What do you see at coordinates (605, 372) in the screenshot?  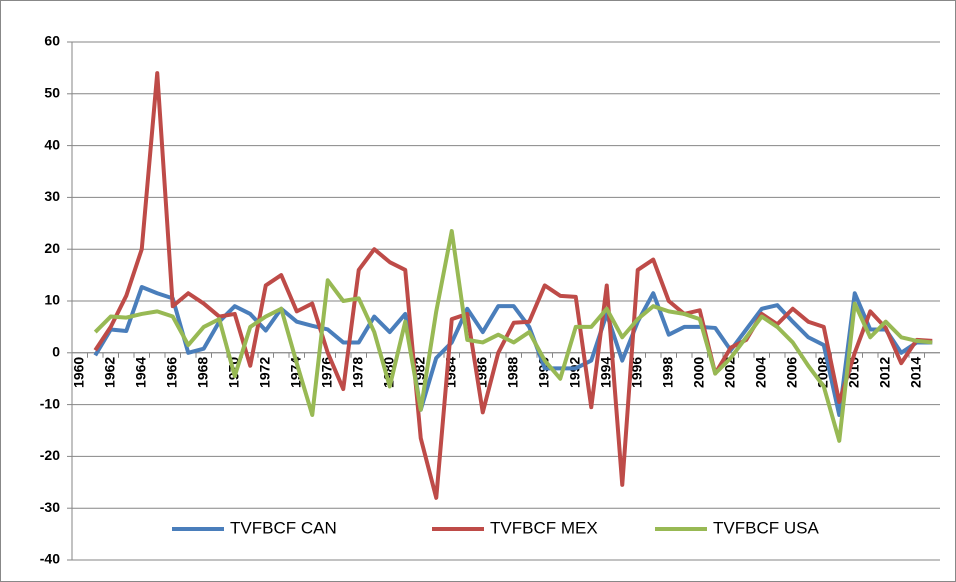 I see `x-tick-label: 1994` at bounding box center [605, 372].